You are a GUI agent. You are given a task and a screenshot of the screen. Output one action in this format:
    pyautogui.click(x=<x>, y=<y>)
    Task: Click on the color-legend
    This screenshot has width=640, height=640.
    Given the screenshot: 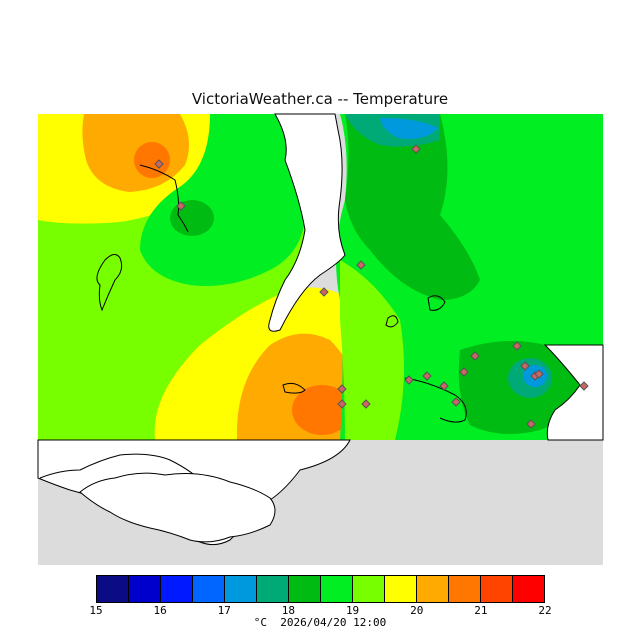 What is the action you would take?
    pyautogui.click(x=320, y=589)
    